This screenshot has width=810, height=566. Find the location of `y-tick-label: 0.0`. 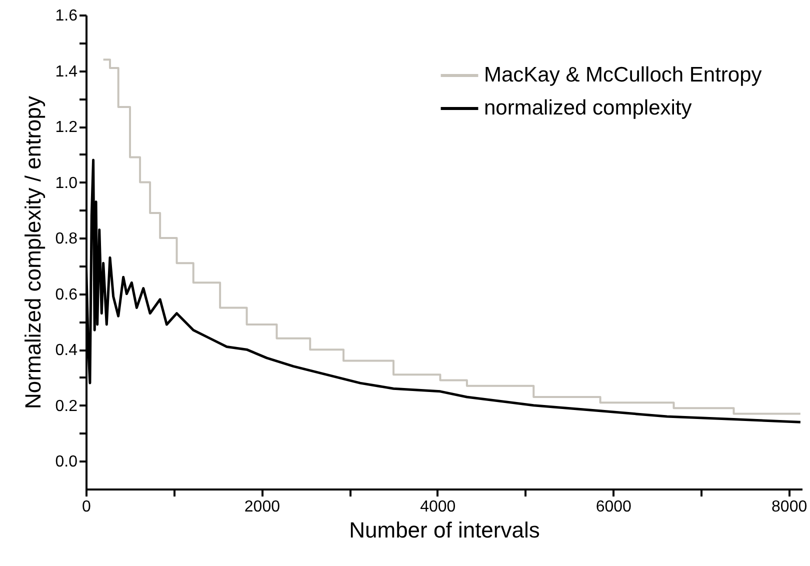

y-tick-label: 0.0 is located at coordinates (66, 462).